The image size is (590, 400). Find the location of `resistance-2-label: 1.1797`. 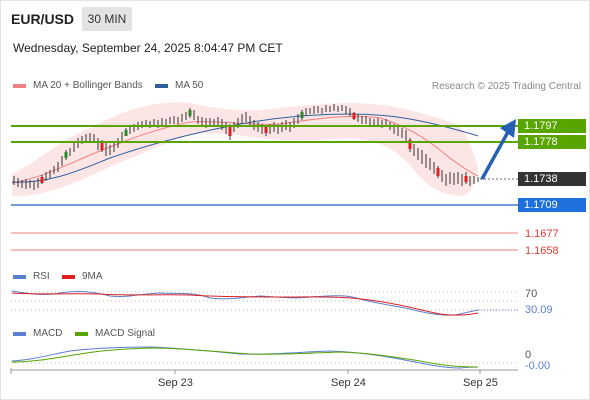

resistance-2-label: 1.1797 is located at coordinates (552, 126).